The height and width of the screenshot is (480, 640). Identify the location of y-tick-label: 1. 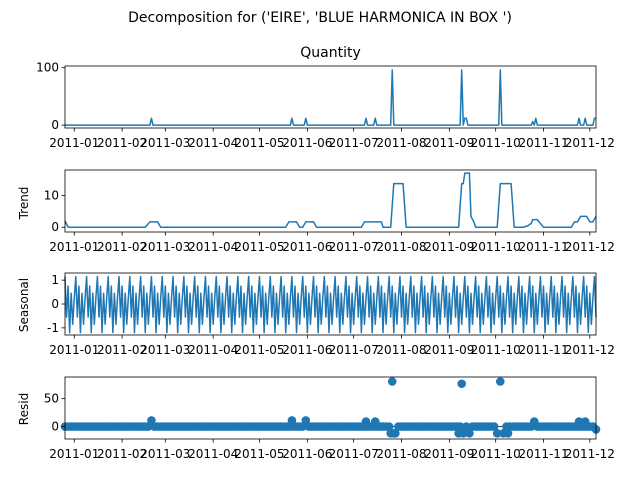
(55, 280).